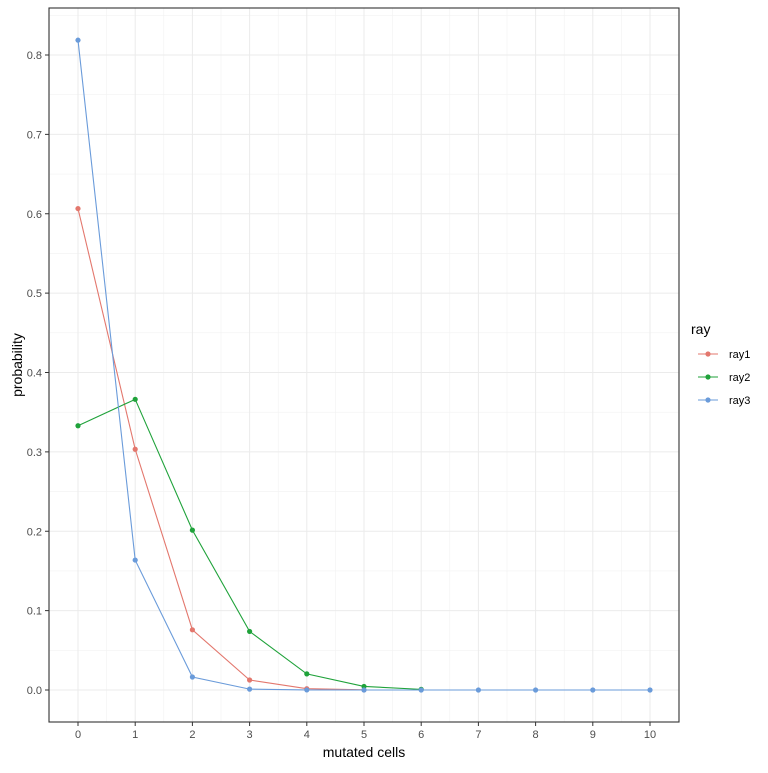 The image size is (768, 773). Describe the element at coordinates (135, 735) in the screenshot. I see `x-tick-label: 1` at that location.